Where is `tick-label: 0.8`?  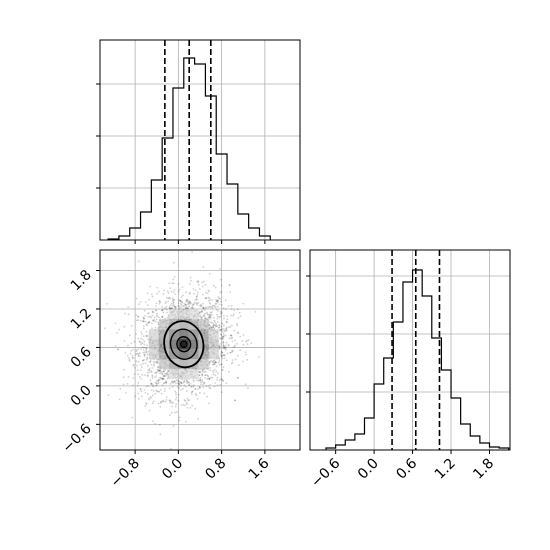
tick-label: 0.8 is located at coordinates (215, 469).